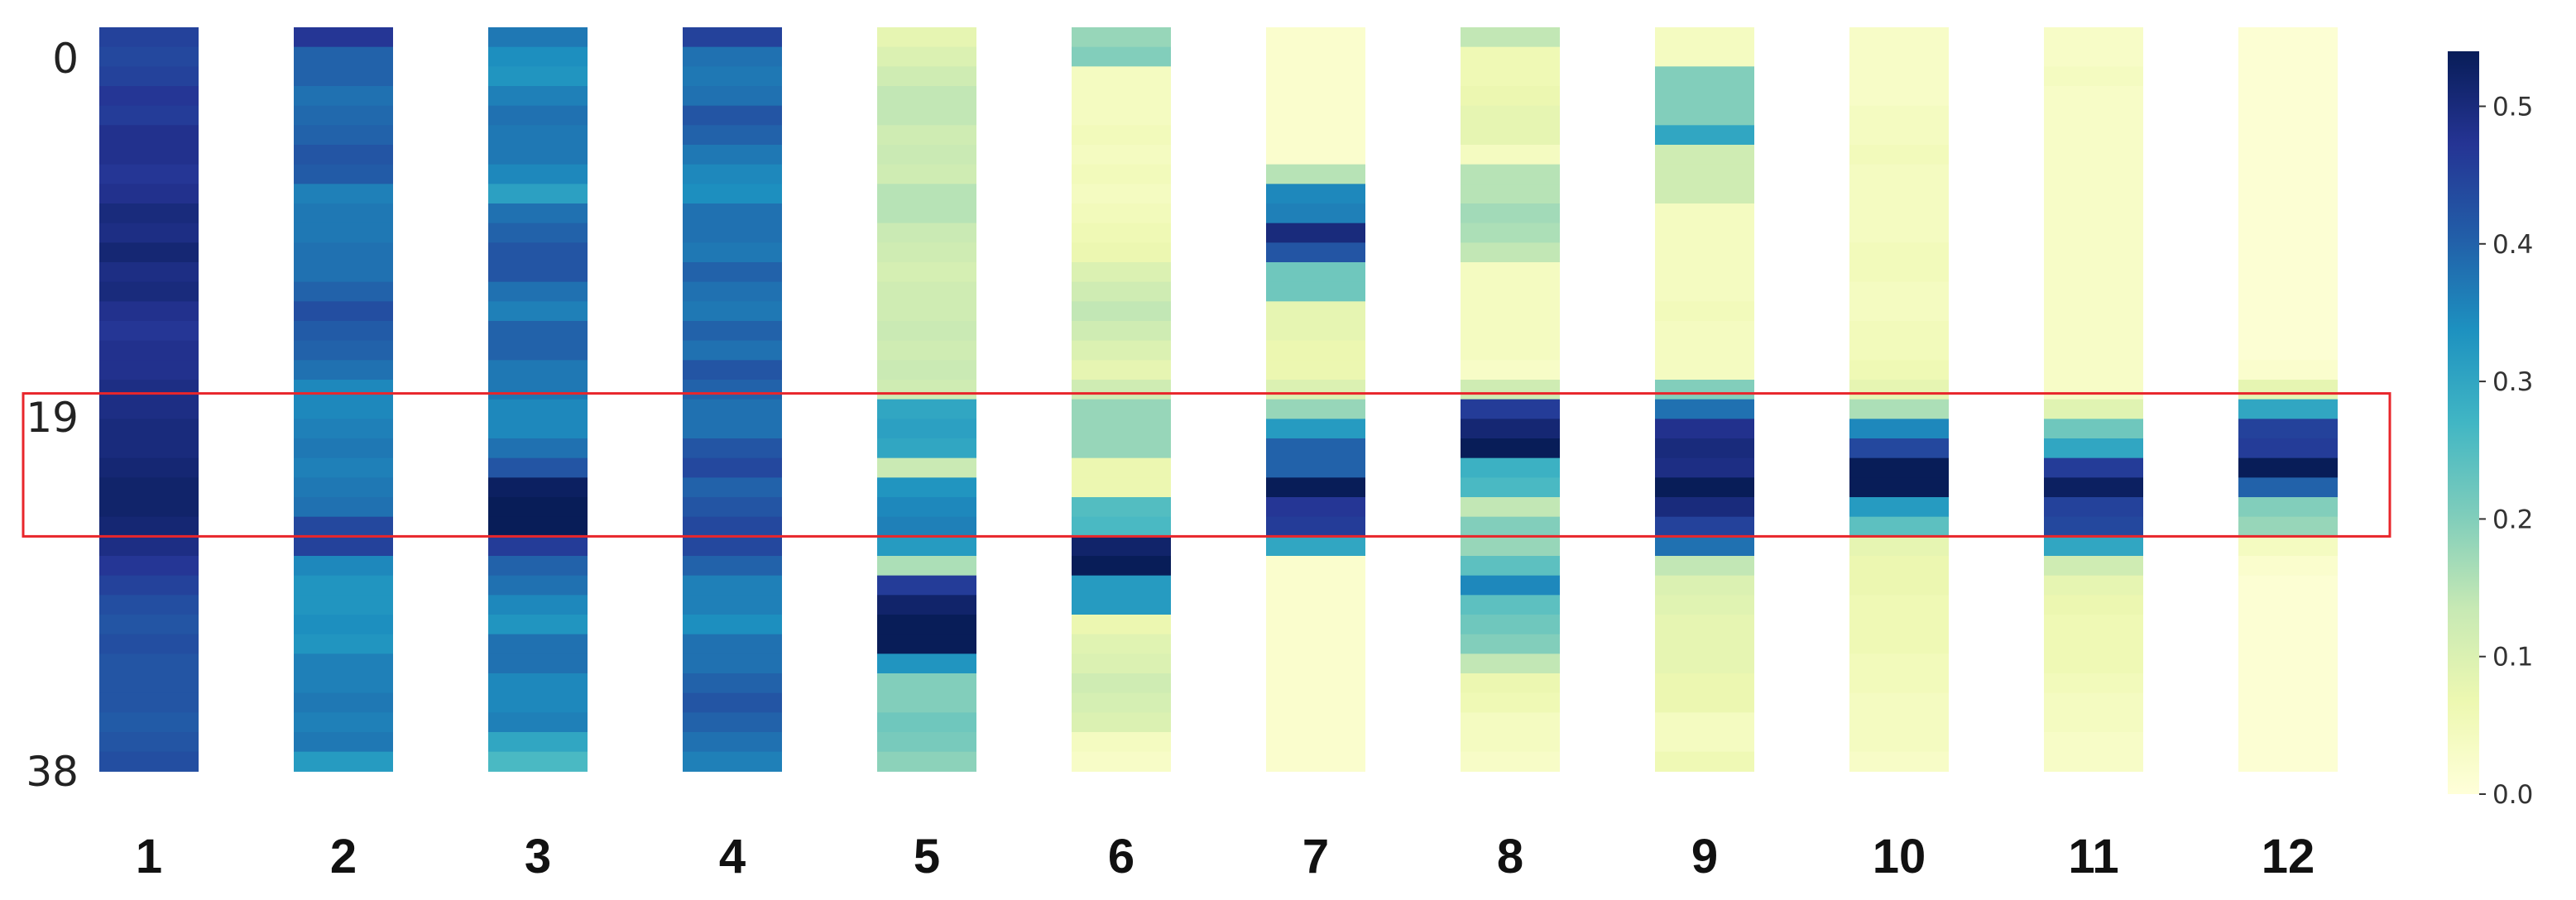 The width and height of the screenshot is (2576, 900). Describe the element at coordinates (2289, 856) in the screenshot. I see `x-tick-label: 12` at that location.